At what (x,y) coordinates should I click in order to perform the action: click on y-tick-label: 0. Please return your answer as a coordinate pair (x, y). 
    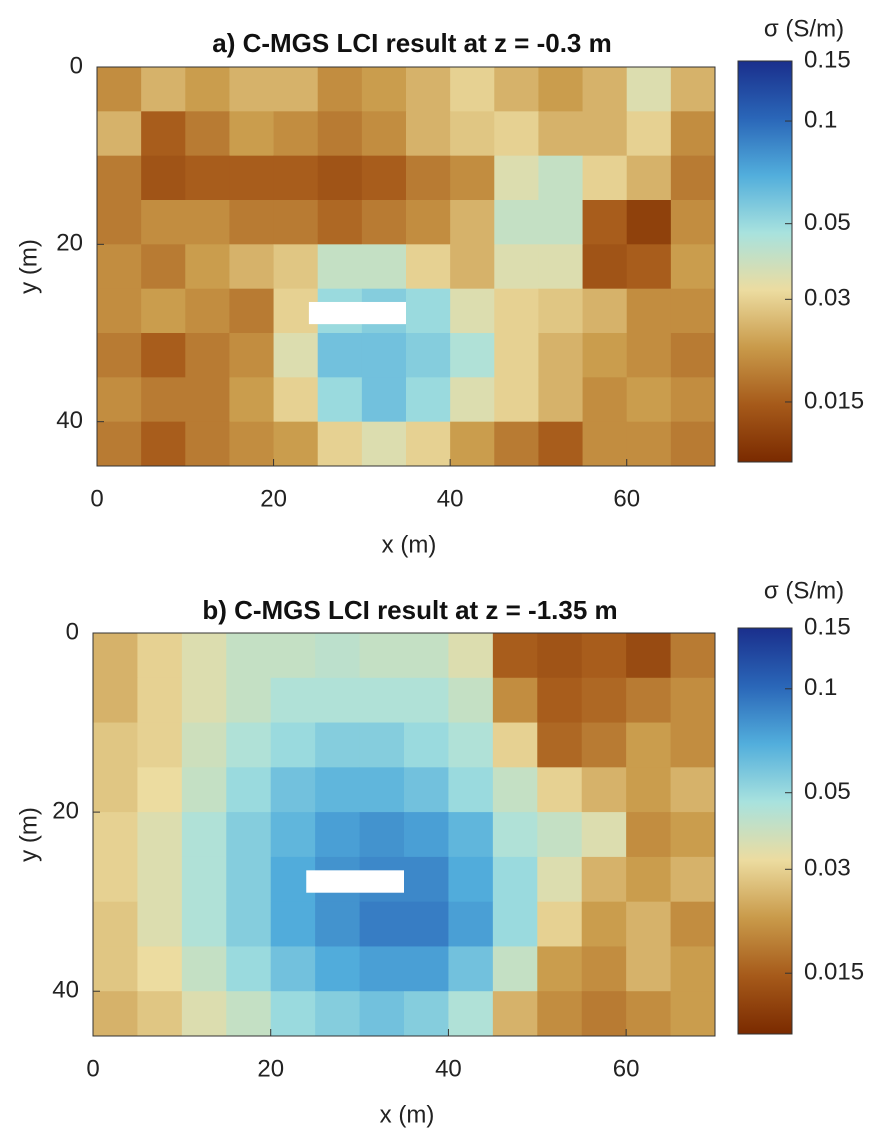
    Looking at the image, I should click on (76, 65).